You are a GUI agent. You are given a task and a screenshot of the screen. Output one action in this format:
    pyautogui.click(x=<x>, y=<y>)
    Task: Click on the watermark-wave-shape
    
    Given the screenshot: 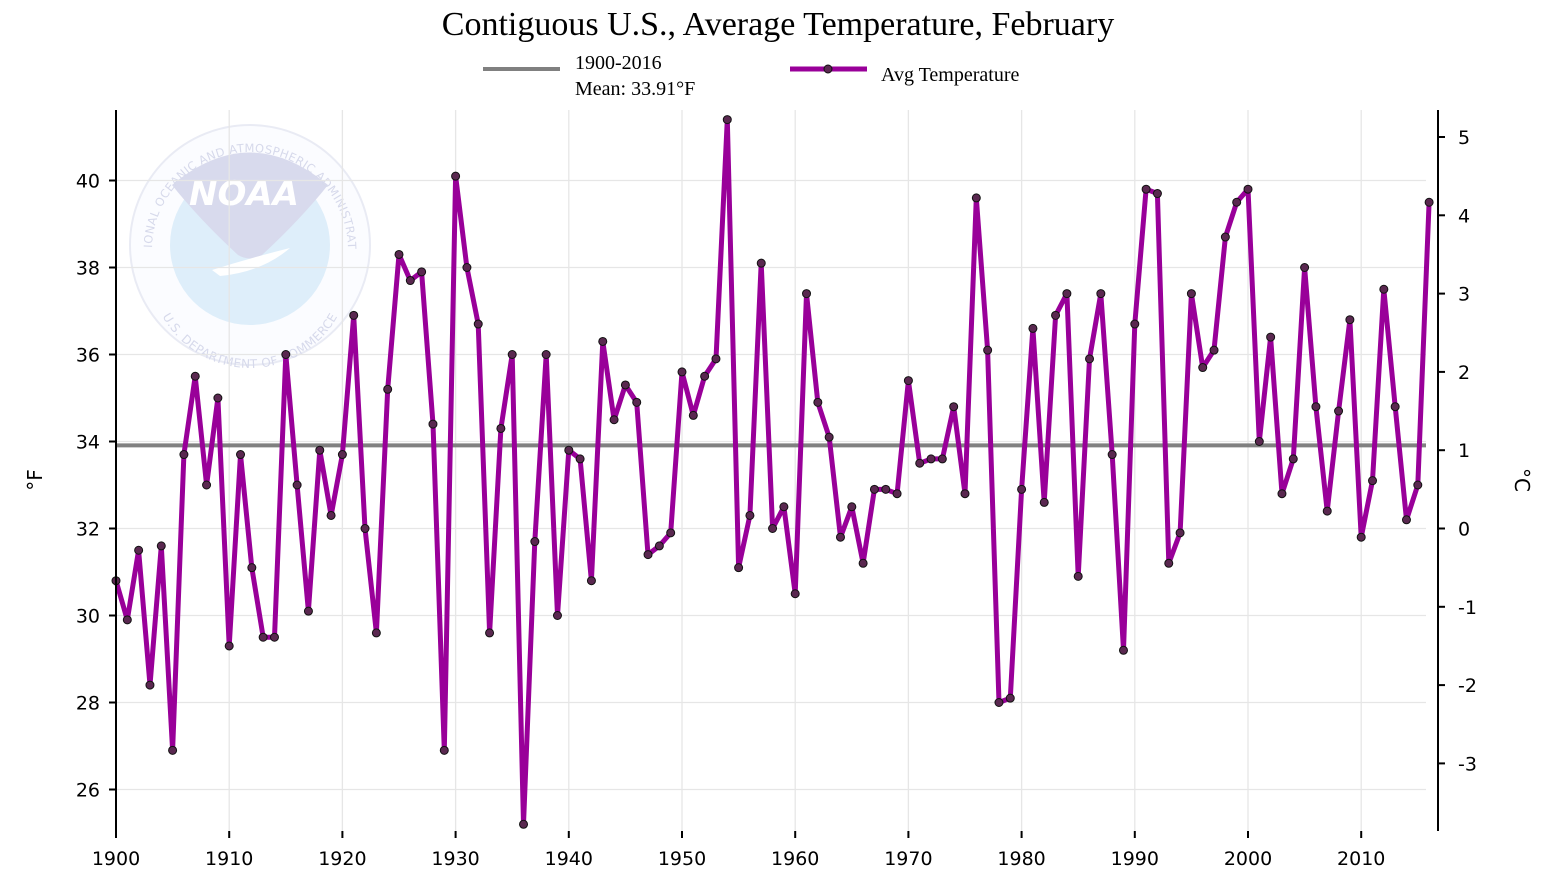 What is the action you would take?
    pyautogui.click(x=251, y=262)
    